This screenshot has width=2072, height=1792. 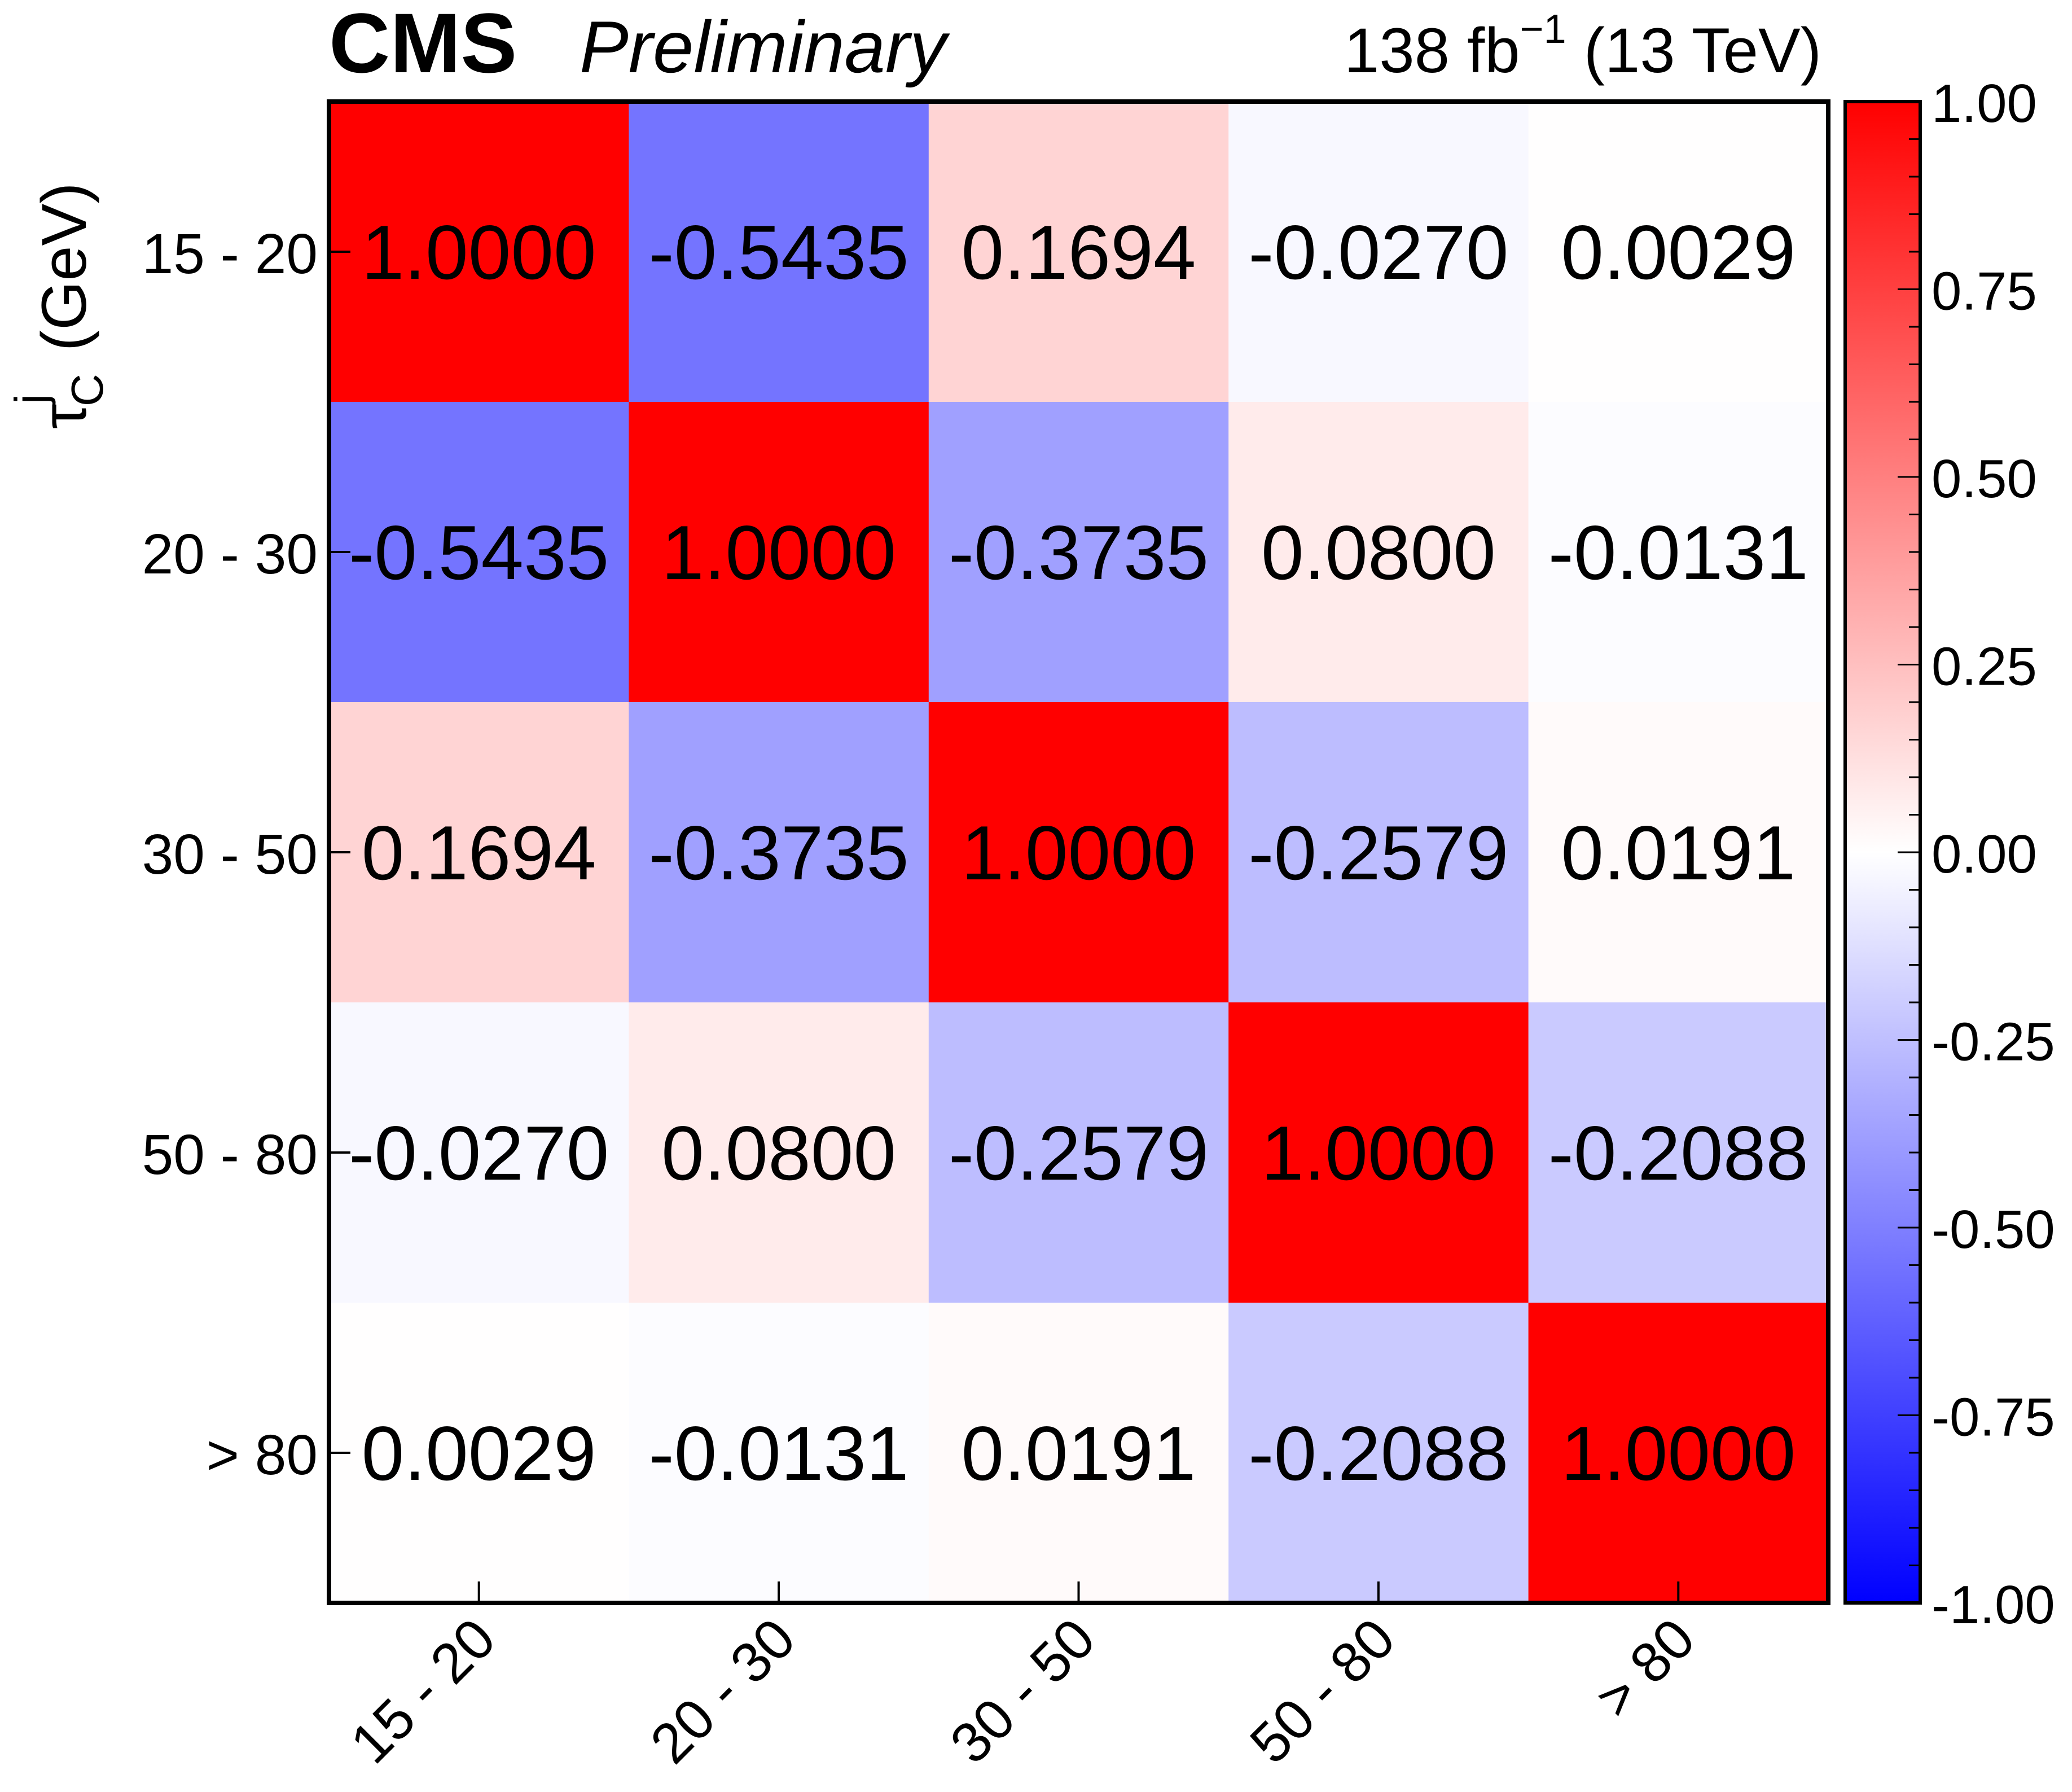 What do you see at coordinates (64, 416) in the screenshot?
I see `y-axis-symbol: τ` at bounding box center [64, 416].